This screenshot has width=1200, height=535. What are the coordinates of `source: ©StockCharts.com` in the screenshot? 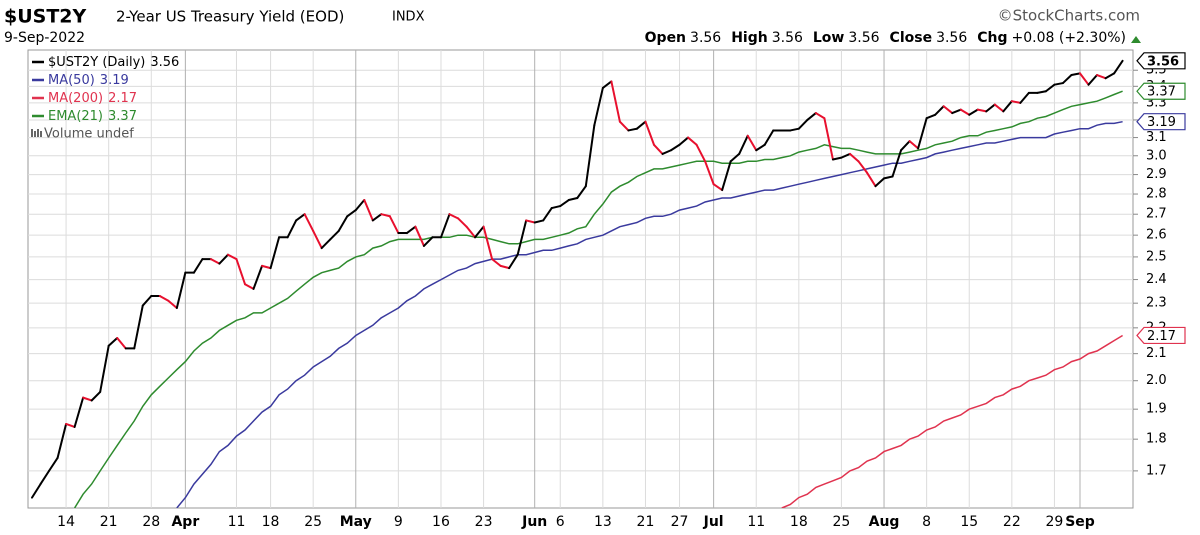 It's located at (1069, 16).